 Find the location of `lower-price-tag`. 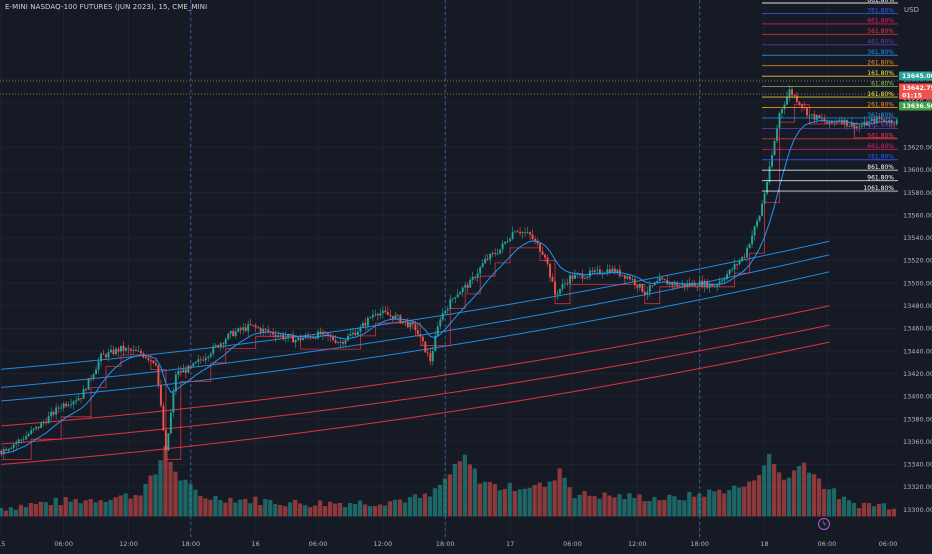

lower-price-tag is located at coordinates (915, 106).